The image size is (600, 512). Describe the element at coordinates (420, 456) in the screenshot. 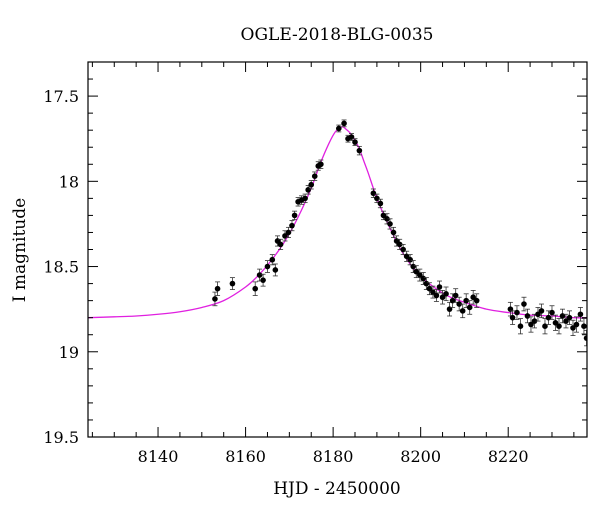

I see `x-tick-label: 8200` at that location.